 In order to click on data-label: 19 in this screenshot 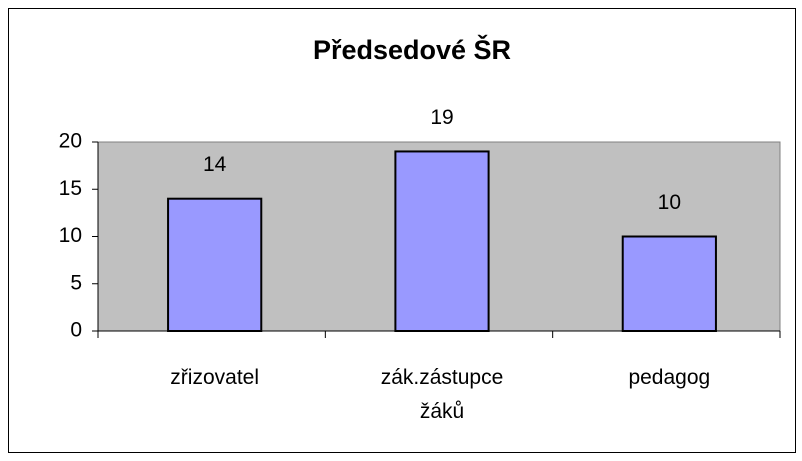, I will do `click(441, 117)`.